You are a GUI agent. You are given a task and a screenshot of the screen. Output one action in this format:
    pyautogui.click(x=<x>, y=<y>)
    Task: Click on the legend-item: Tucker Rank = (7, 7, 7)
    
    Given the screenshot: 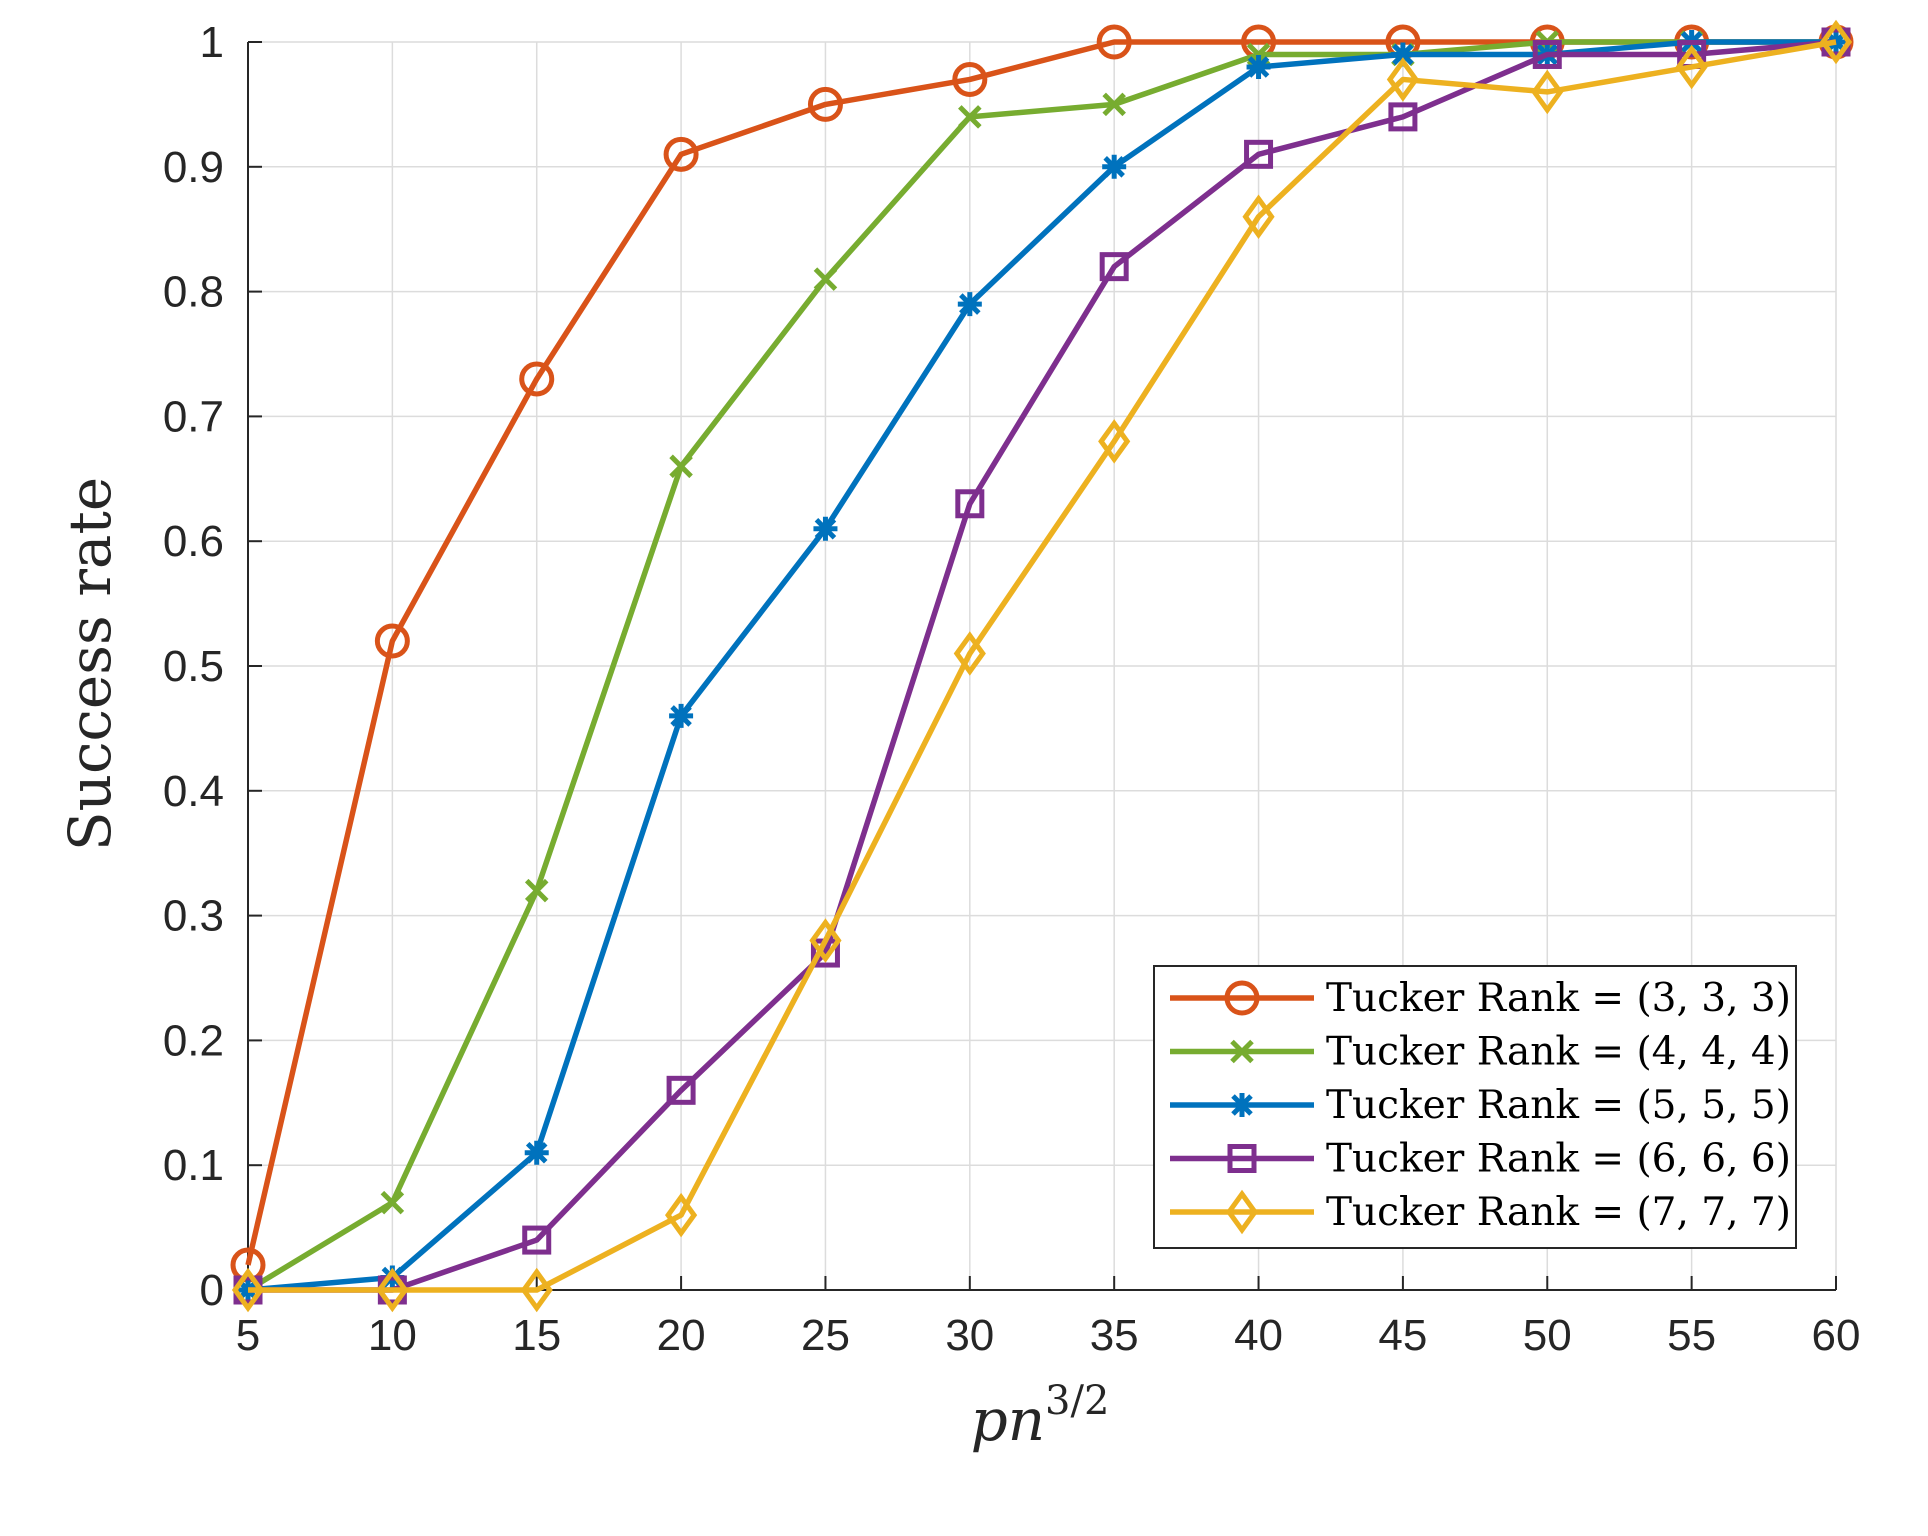 What is the action you would take?
    pyautogui.click(x=1480, y=1212)
    